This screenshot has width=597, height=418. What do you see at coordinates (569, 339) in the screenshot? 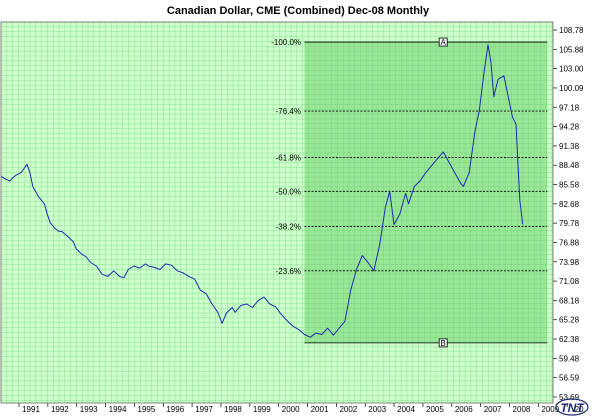
I see `y-tick-label: 62.38` at bounding box center [569, 339].